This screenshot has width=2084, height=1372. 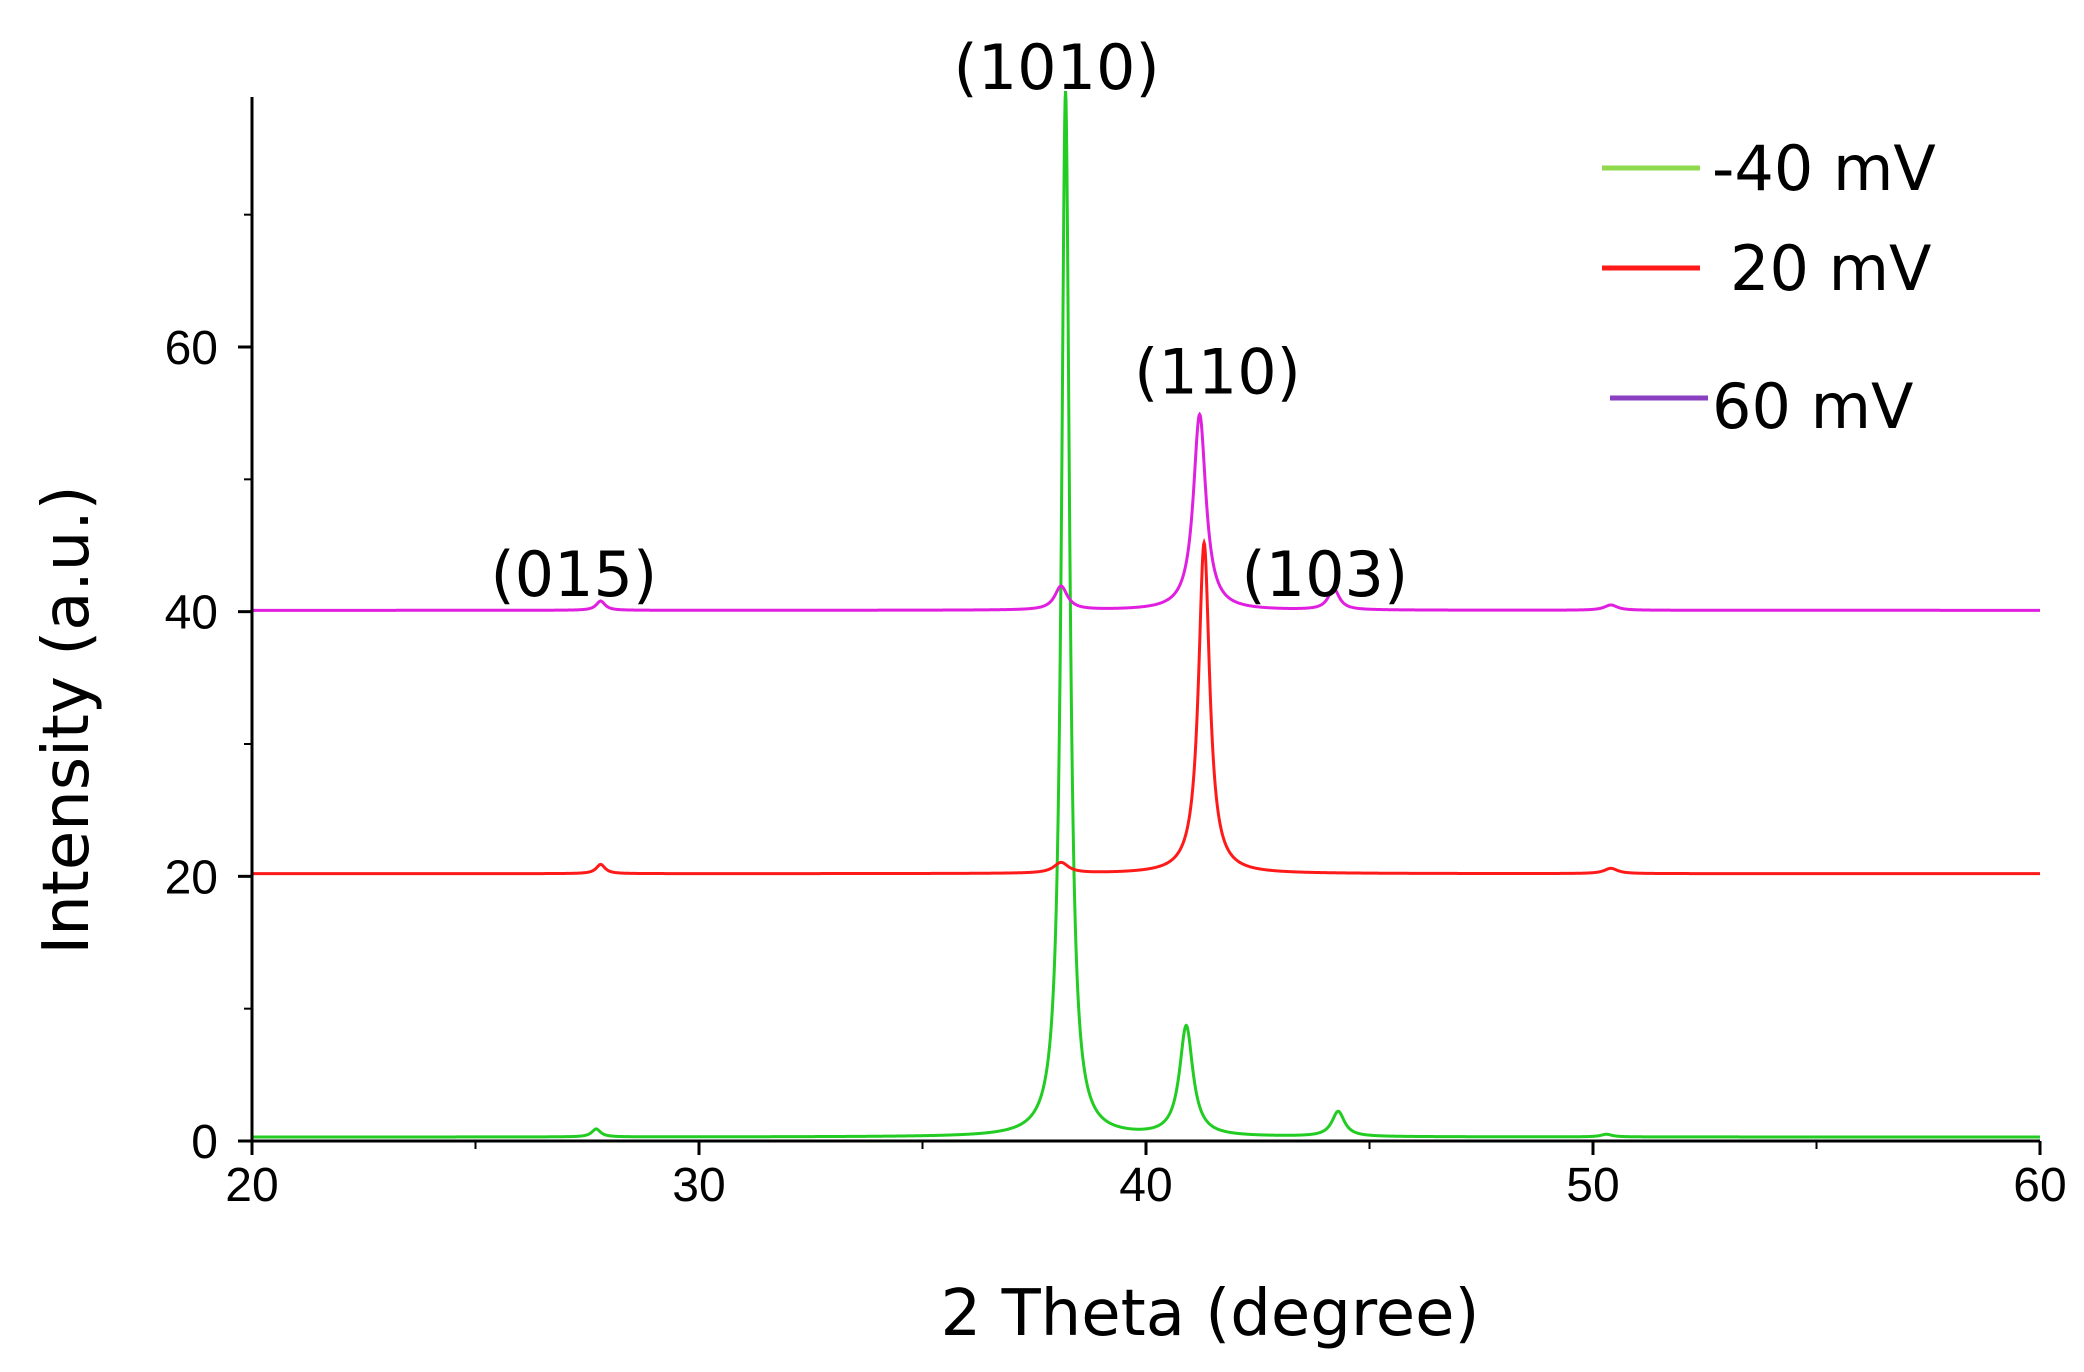 I want to click on x-tick-label: 20, so click(x=251, y=1185).